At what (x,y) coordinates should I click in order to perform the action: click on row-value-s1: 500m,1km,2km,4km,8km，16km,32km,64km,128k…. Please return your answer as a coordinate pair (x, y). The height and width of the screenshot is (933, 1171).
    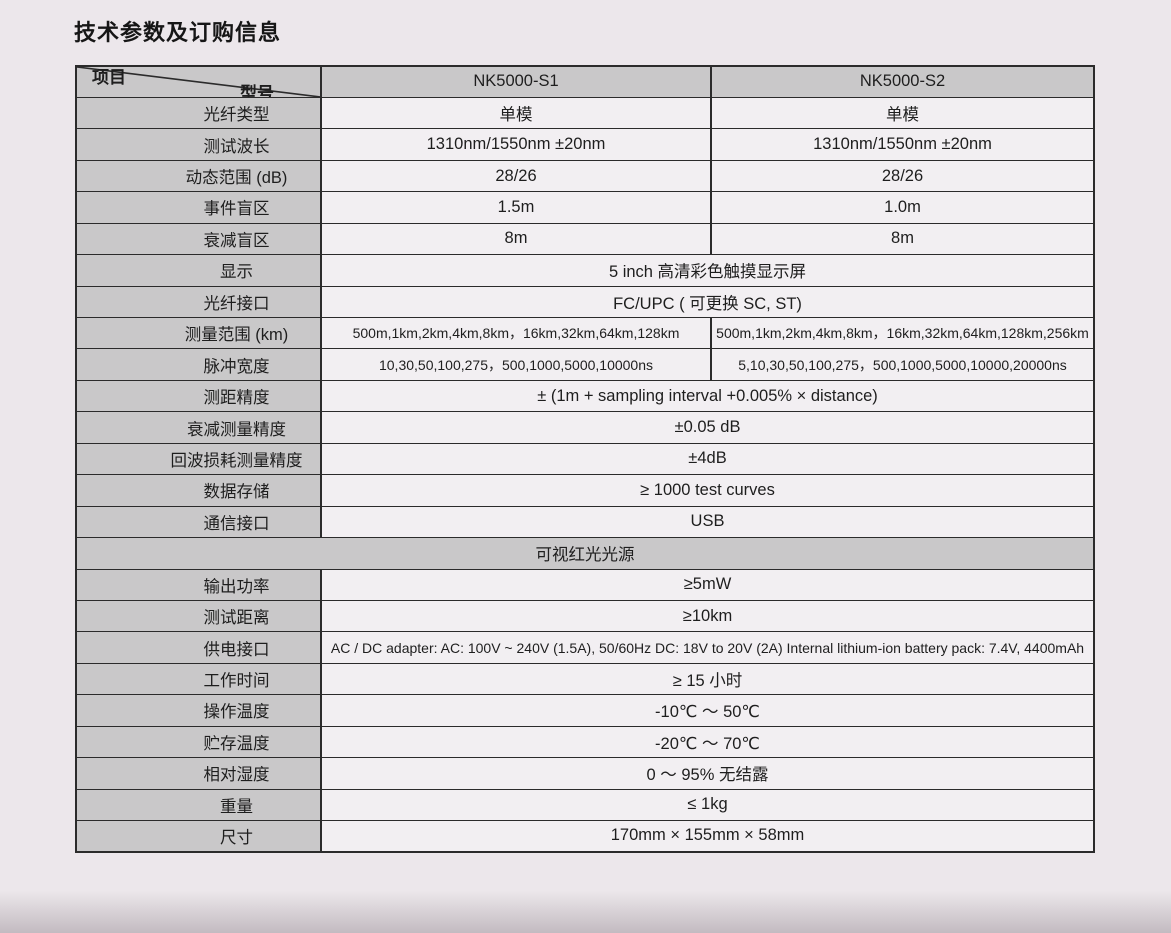
    Looking at the image, I should click on (516, 333).